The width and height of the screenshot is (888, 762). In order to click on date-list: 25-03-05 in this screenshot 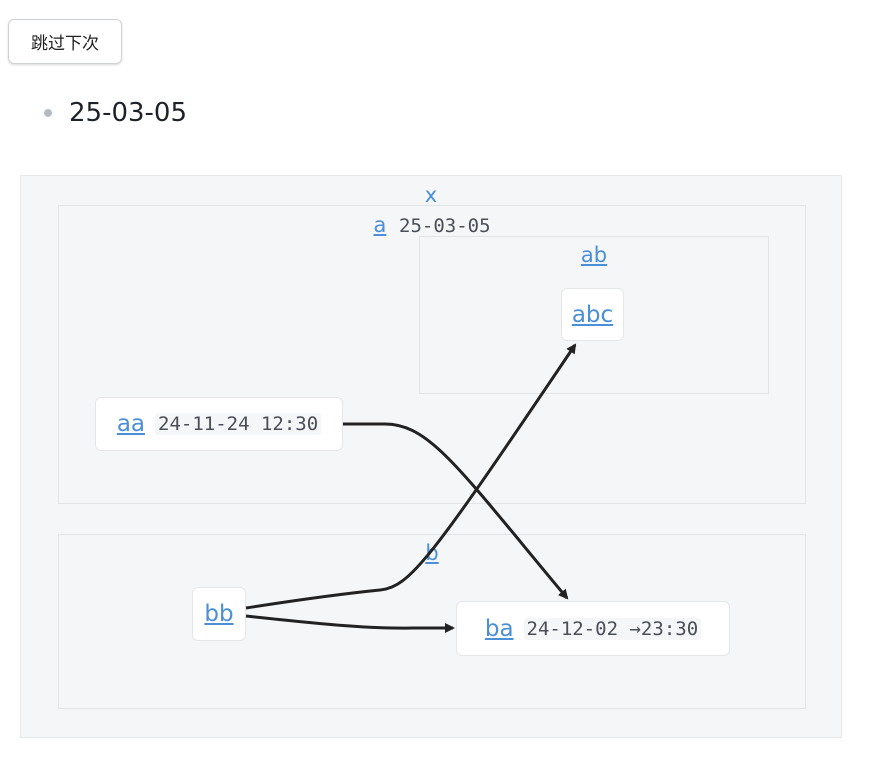, I will do `click(113, 113)`.